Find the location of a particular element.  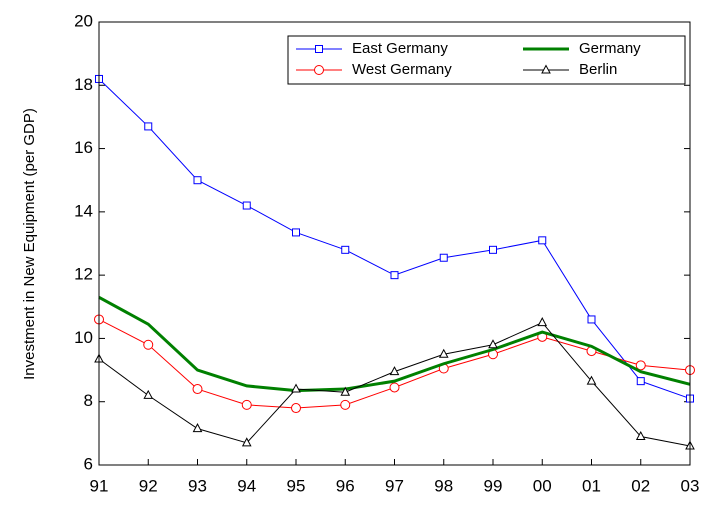

x-tick-label: 99 is located at coordinates (493, 485).